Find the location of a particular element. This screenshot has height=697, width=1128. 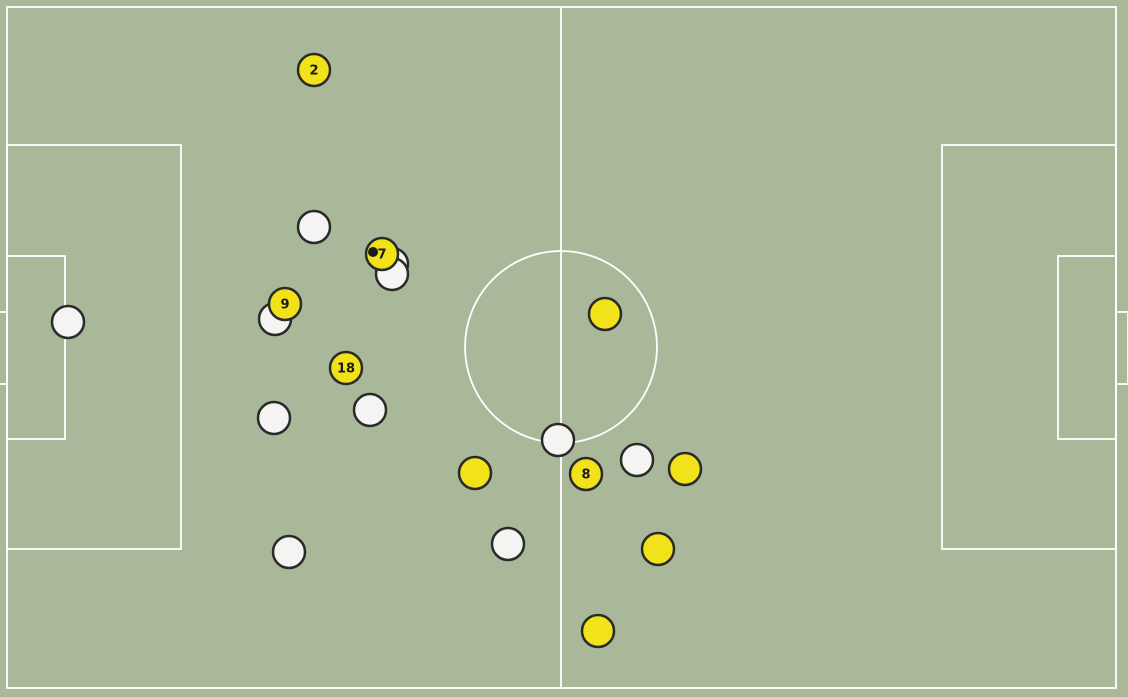

player-number: 8 is located at coordinates (585, 475).